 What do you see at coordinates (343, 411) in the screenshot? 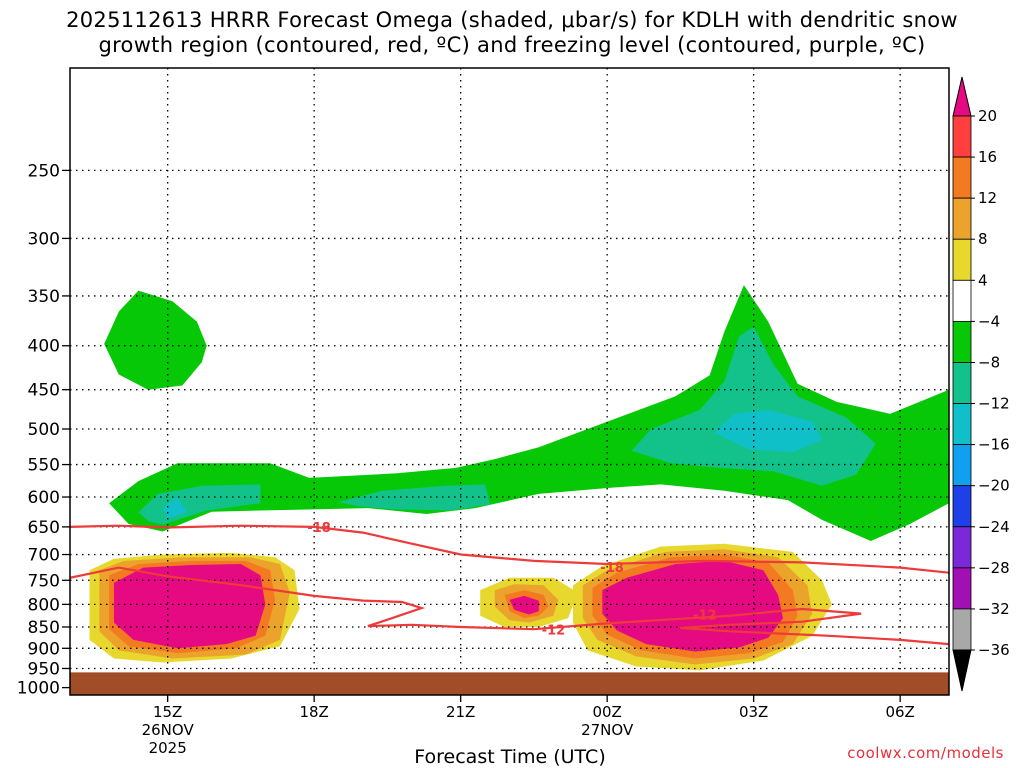
I see `omega-patch-upper-mid` at bounding box center [343, 411].